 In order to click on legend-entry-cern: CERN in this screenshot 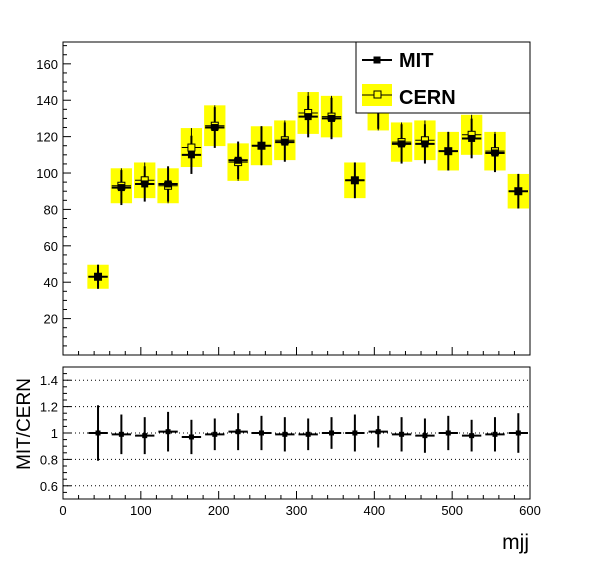, I will do `click(409, 96)`.